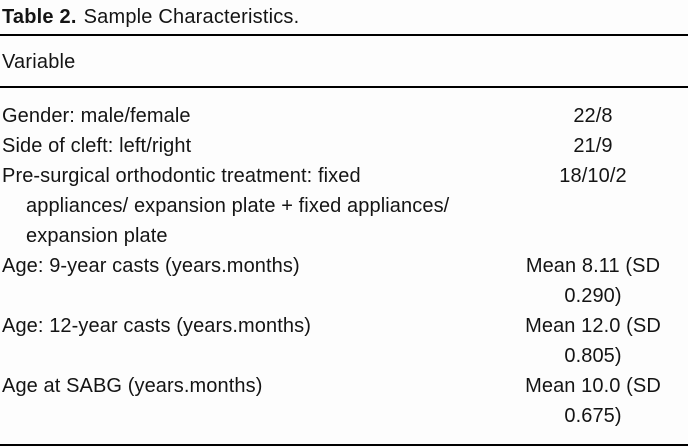 This screenshot has width=688, height=447. I want to click on row-label-line: expansion plate, so click(97, 236).